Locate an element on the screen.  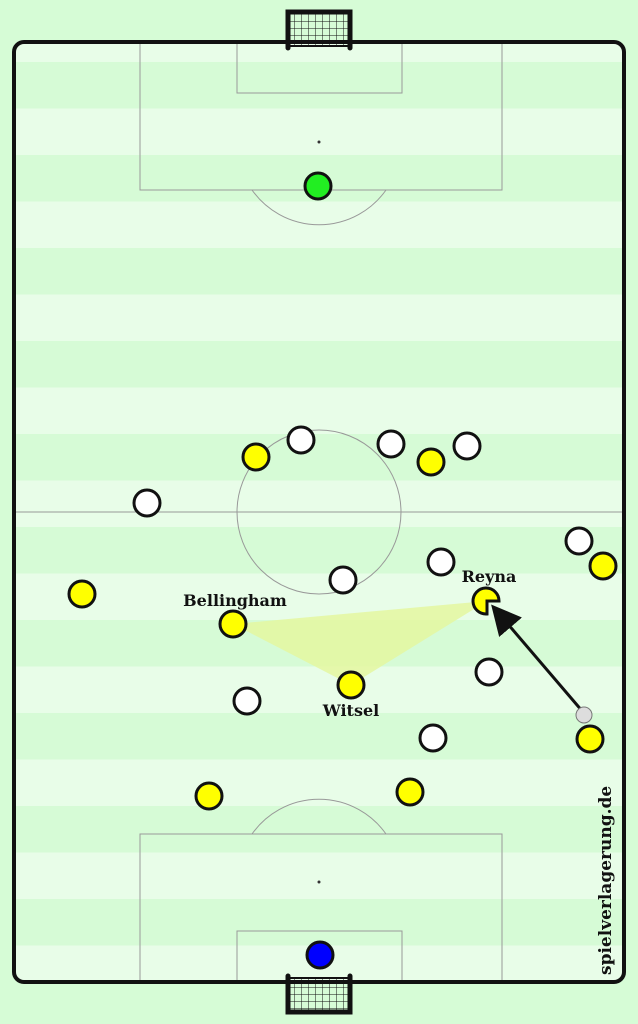
label-witsel: Witsel is located at coordinates (350, 710).